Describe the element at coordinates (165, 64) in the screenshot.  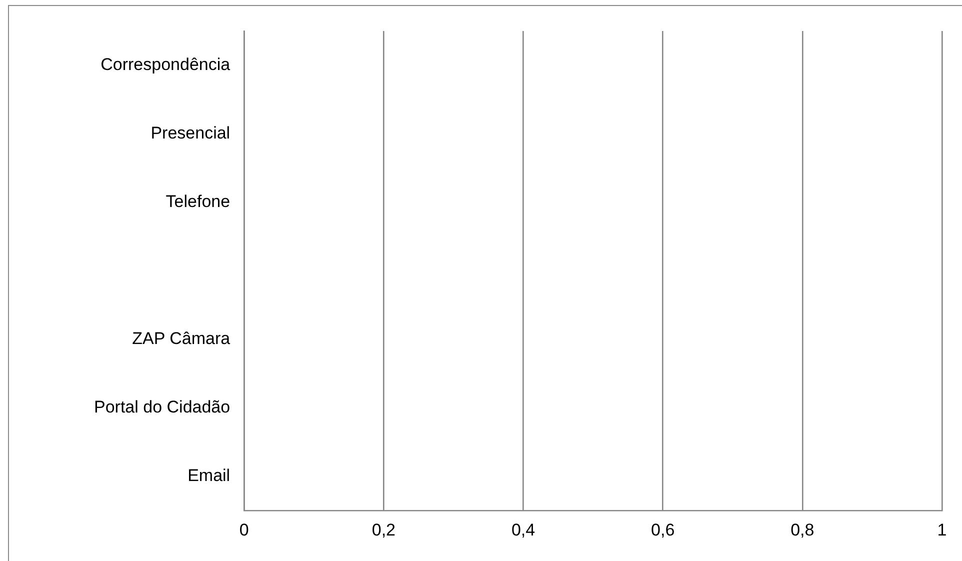
I see `y-tick-label: Correspondência` at that location.